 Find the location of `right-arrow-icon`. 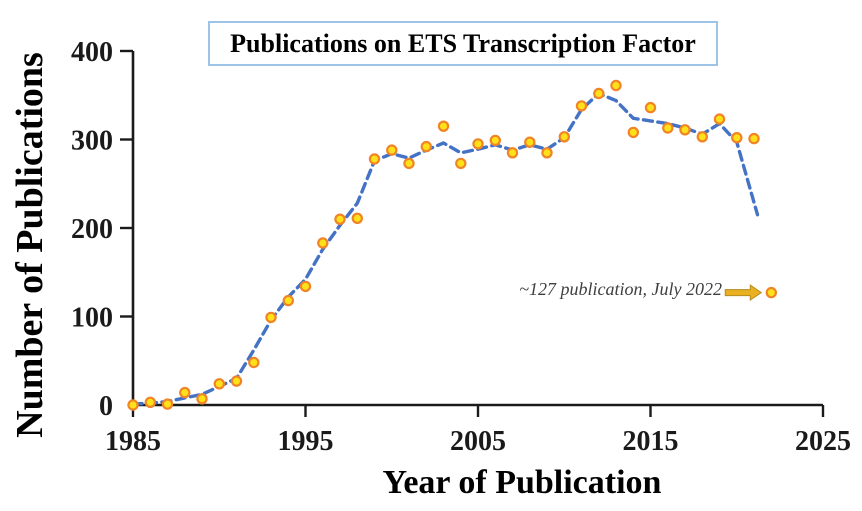

right-arrow-icon is located at coordinates (743, 293).